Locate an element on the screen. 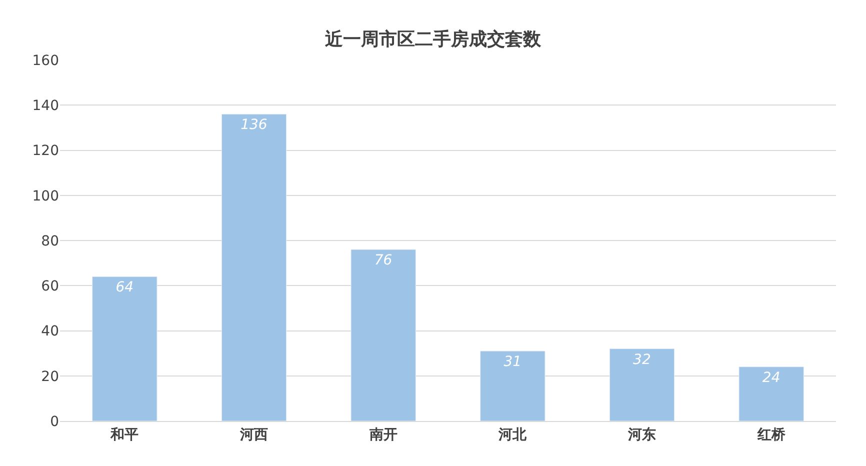 This screenshot has width=866, height=466. data-label: 76 is located at coordinates (383, 260).